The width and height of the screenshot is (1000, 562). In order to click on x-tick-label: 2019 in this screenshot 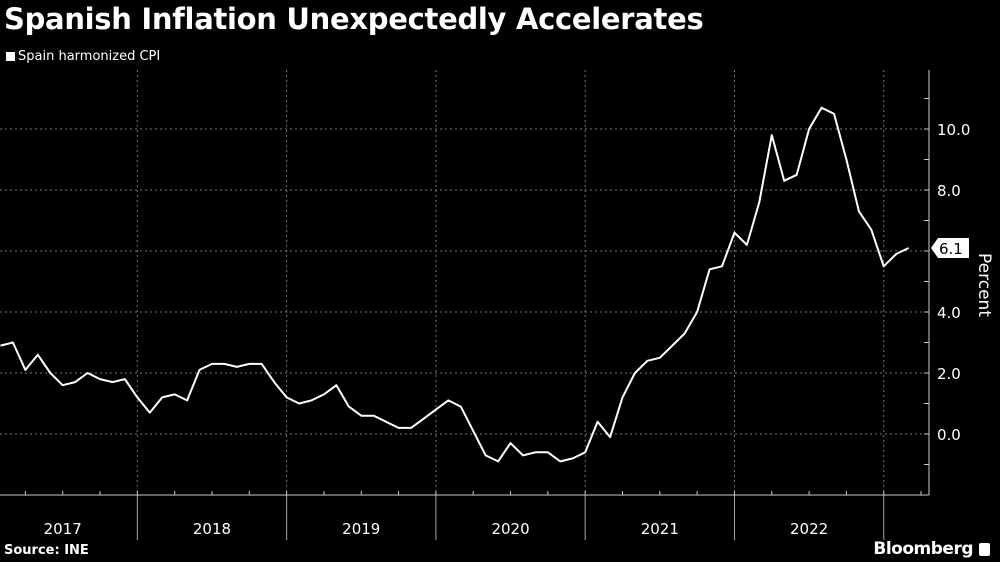, I will do `click(361, 529)`.